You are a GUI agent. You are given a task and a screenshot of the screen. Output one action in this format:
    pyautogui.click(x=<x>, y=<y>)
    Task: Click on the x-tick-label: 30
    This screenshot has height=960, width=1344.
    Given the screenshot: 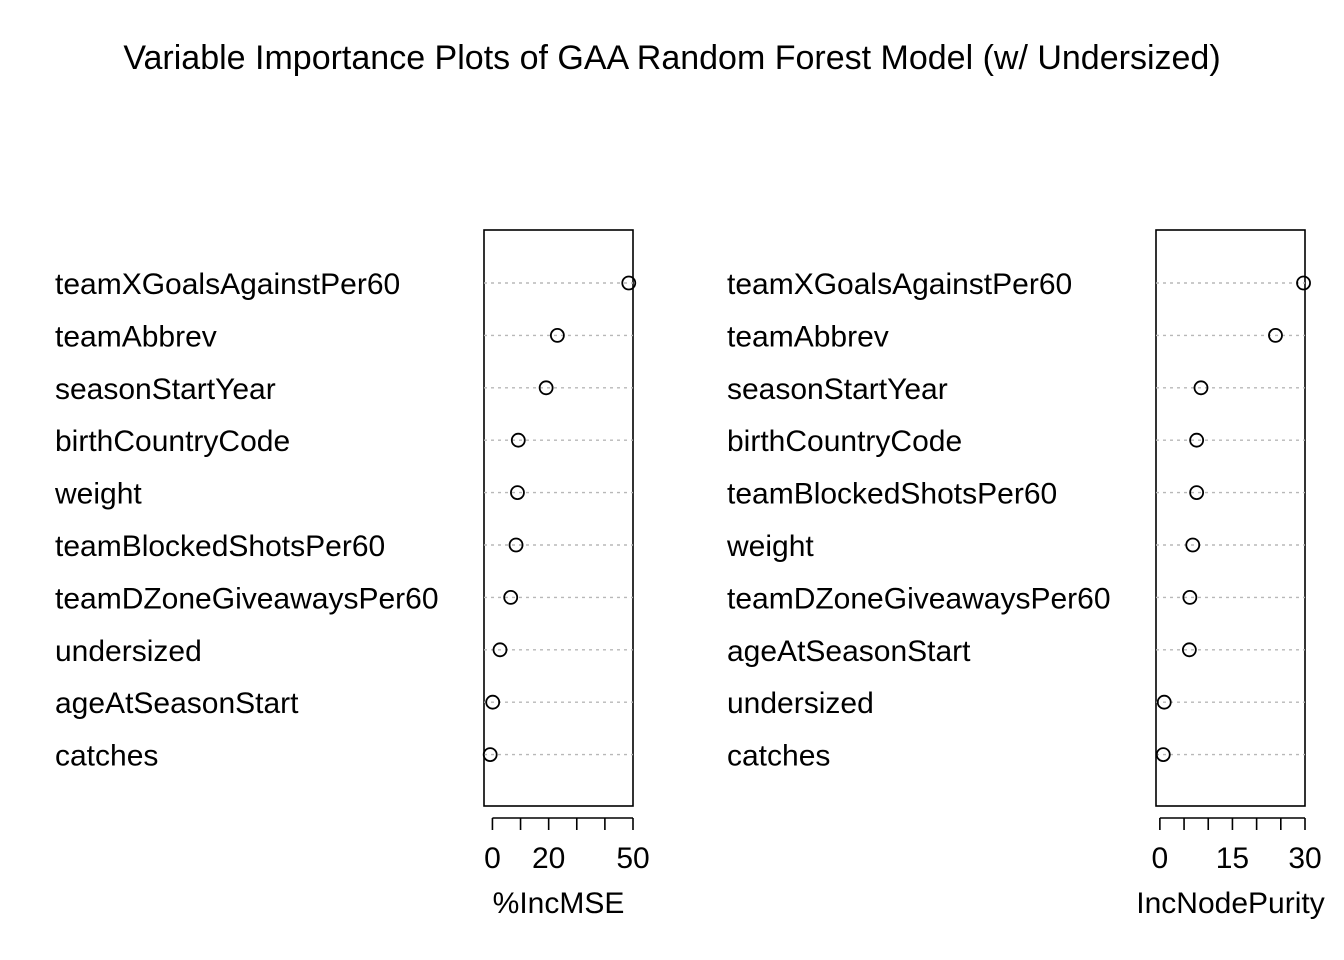 What is the action you would take?
    pyautogui.click(x=1304, y=858)
    